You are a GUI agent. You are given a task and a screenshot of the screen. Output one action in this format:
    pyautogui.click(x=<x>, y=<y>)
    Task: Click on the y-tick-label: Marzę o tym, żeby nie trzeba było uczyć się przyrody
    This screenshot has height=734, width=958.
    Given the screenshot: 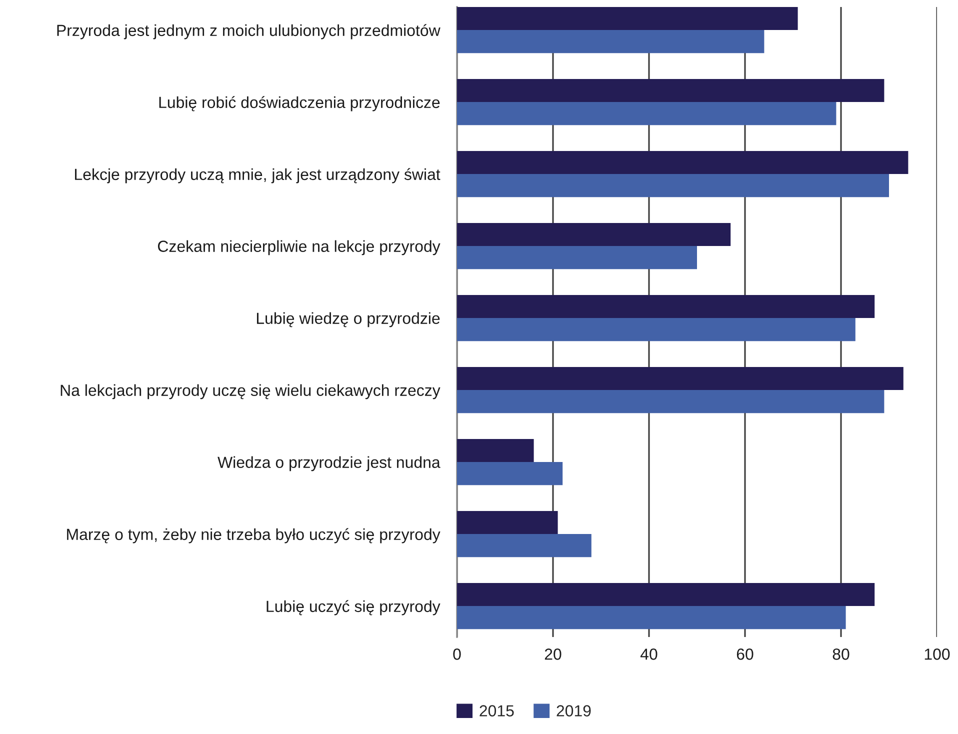 What is the action you would take?
    pyautogui.click(x=253, y=536)
    